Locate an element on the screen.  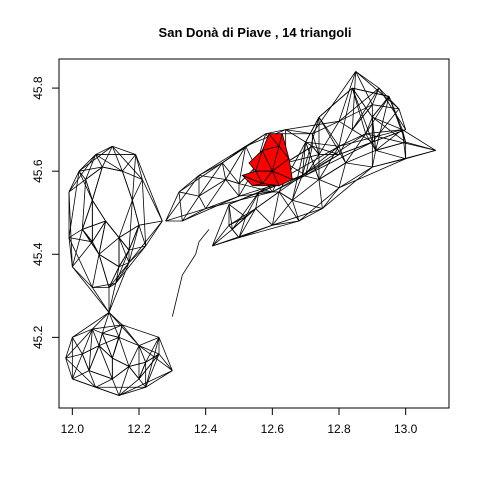
y-axis: 45.2 45.4 45.6 45.8 is located at coordinates (45, 212).